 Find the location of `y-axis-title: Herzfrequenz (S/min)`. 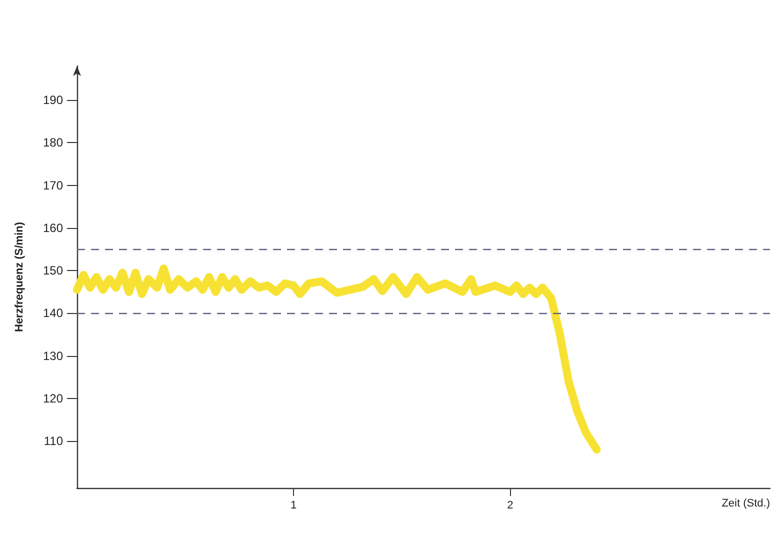

y-axis-title: Herzfrequenz (S/min) is located at coordinates (20, 277).